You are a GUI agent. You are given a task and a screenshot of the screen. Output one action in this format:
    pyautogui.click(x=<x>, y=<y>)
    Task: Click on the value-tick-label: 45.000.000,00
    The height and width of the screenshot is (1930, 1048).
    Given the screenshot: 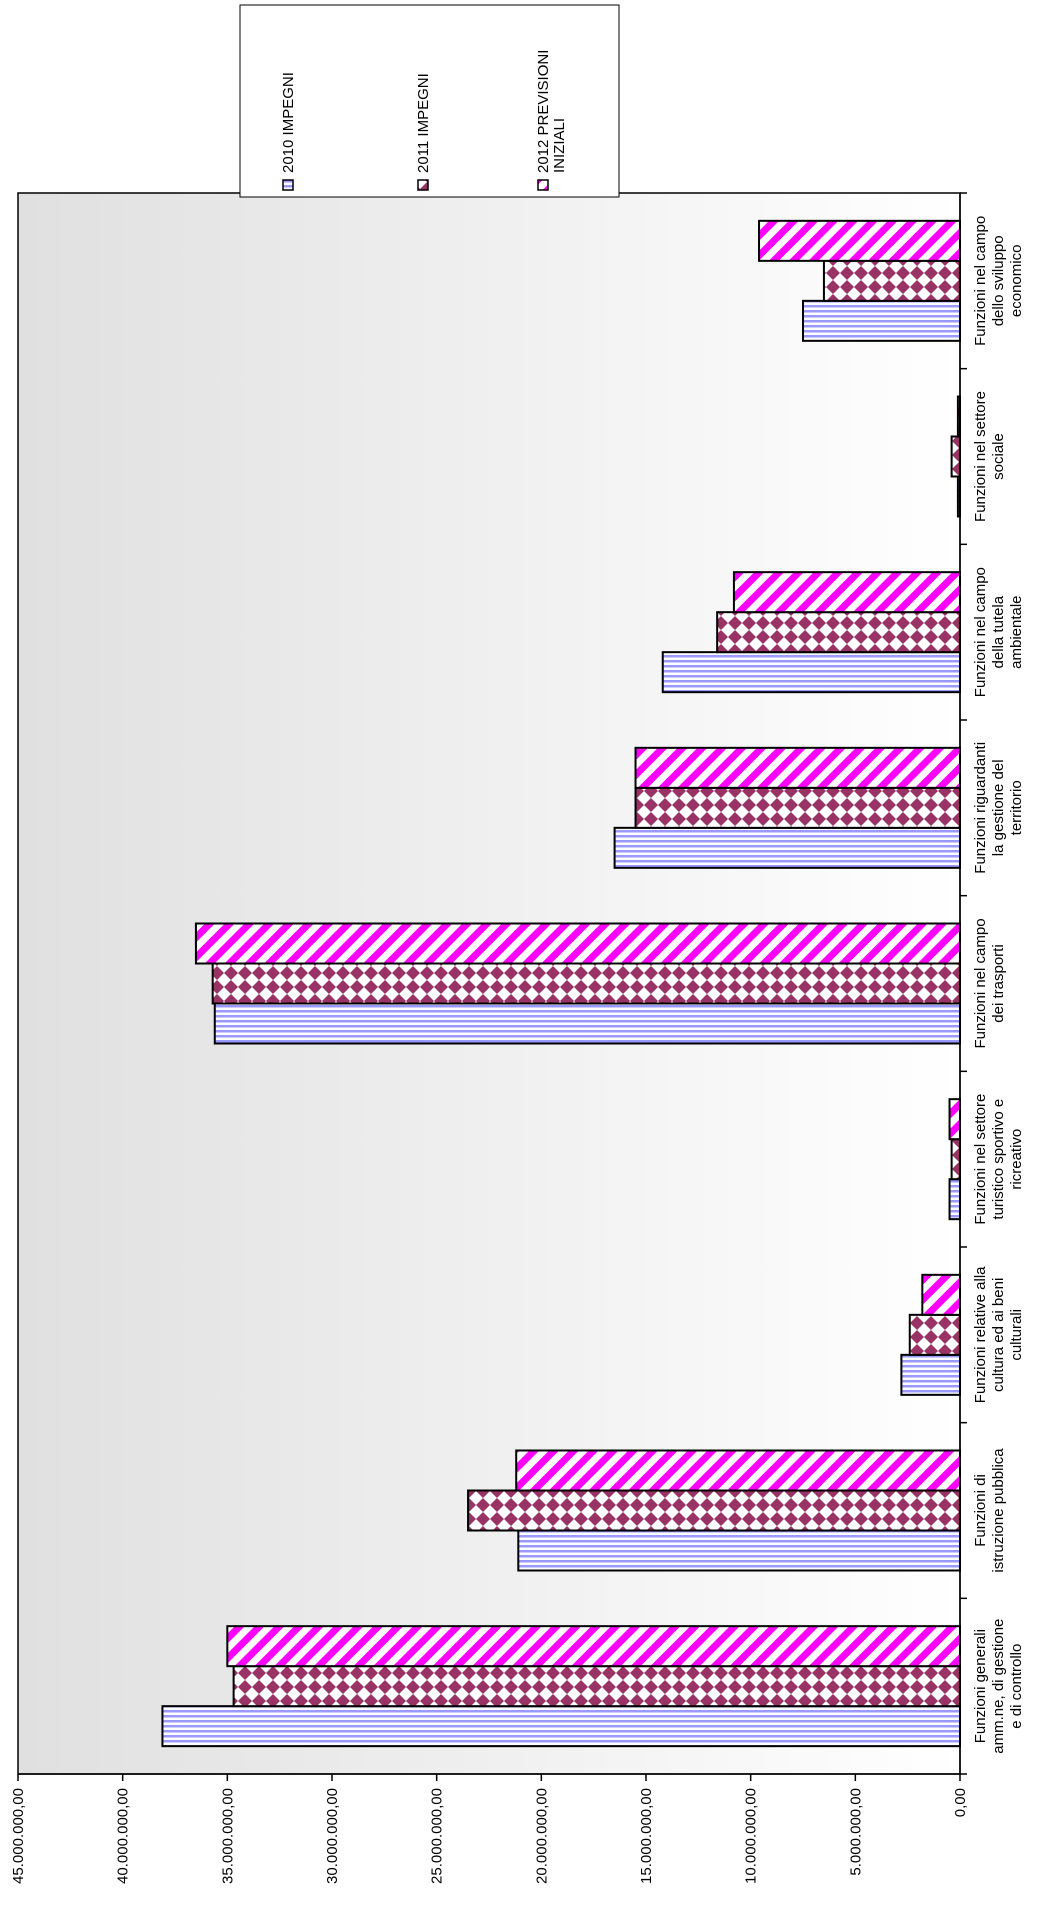 What is the action you would take?
    pyautogui.click(x=18, y=1836)
    